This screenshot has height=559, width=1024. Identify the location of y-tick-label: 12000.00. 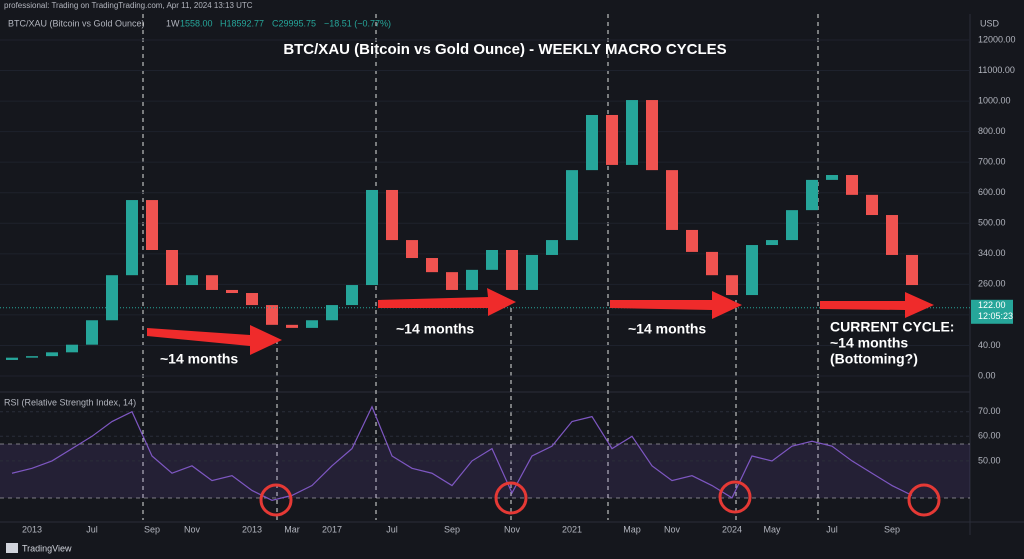
(997, 39).